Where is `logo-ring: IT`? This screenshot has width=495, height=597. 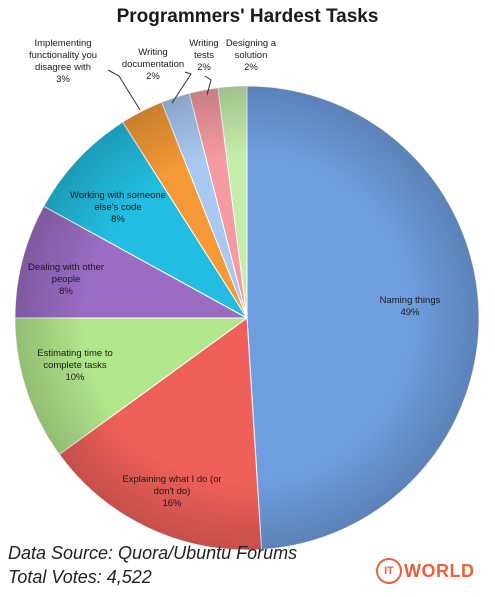 logo-ring: IT is located at coordinates (389, 571).